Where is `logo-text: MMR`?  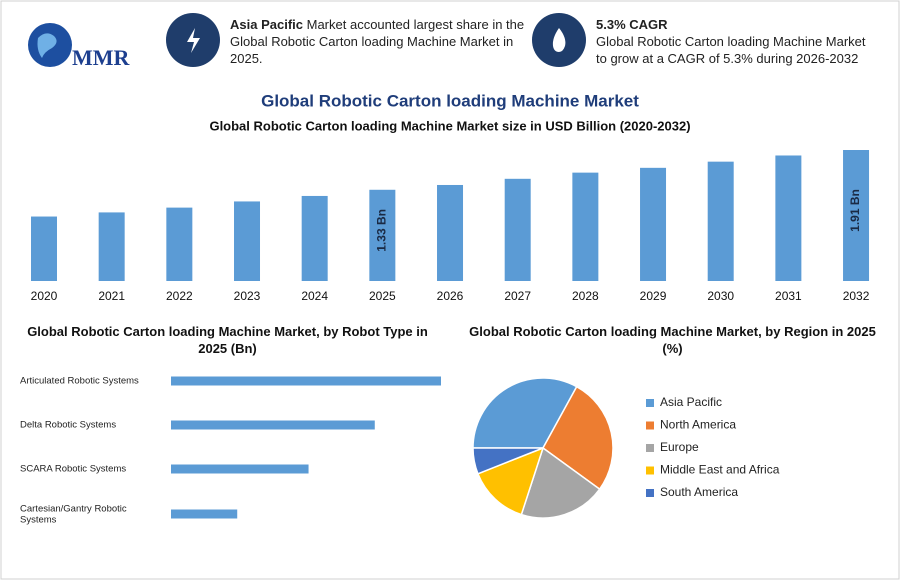
logo-text: MMR is located at coordinates (101, 57).